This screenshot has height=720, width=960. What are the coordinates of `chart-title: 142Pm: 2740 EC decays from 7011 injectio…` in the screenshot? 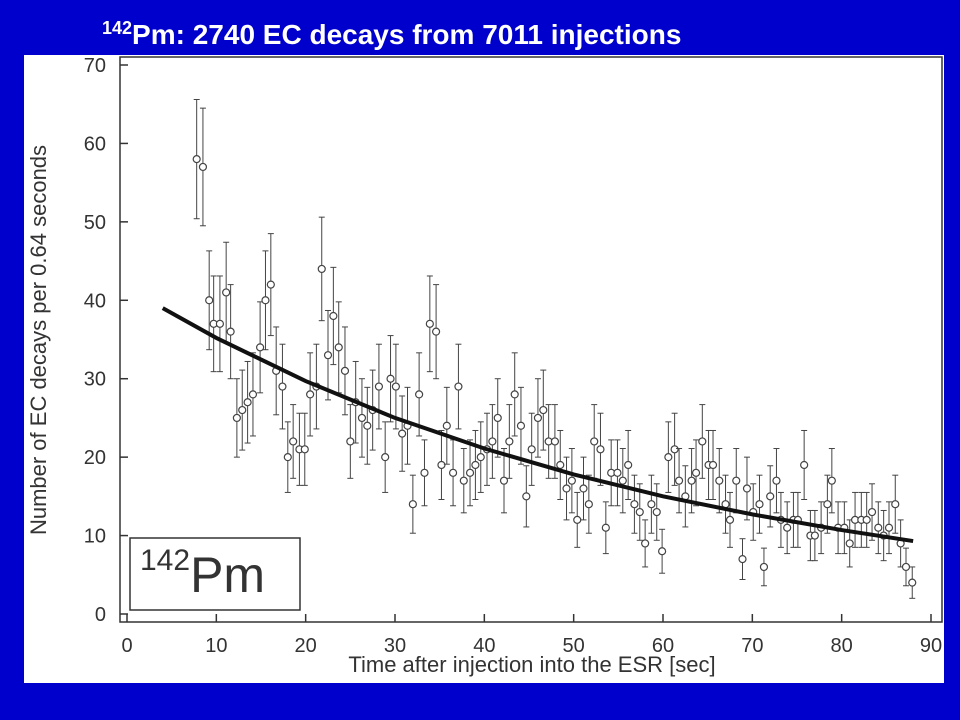 It's located at (391, 34).